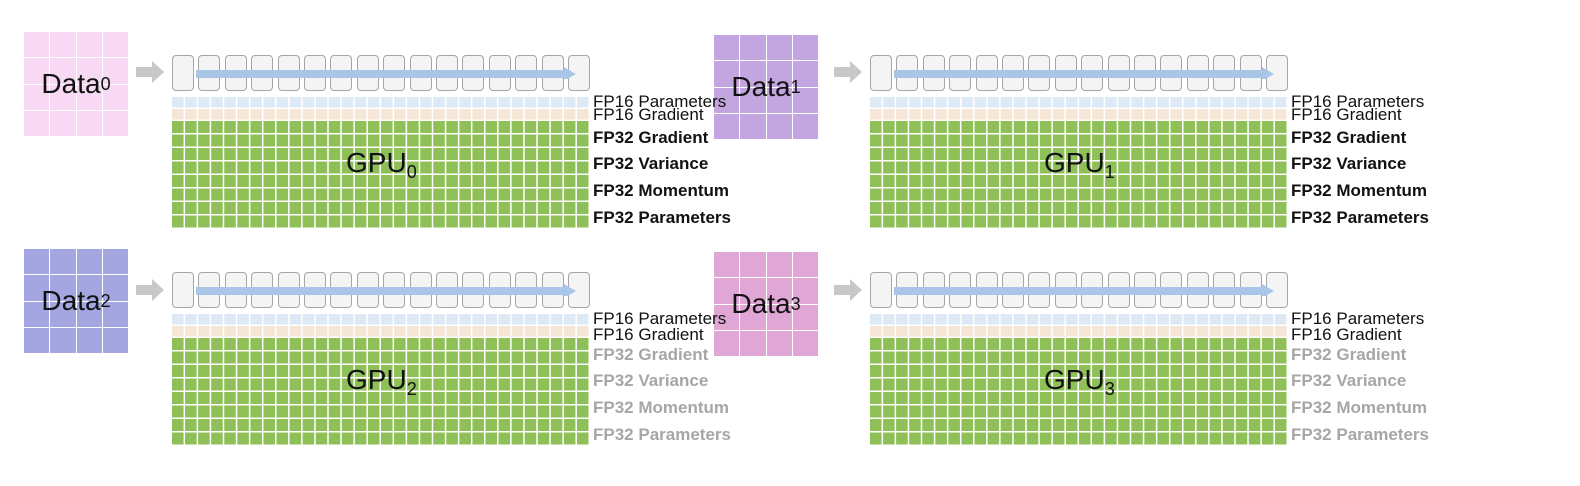  I want to click on data-label: Data 1, so click(766, 86).